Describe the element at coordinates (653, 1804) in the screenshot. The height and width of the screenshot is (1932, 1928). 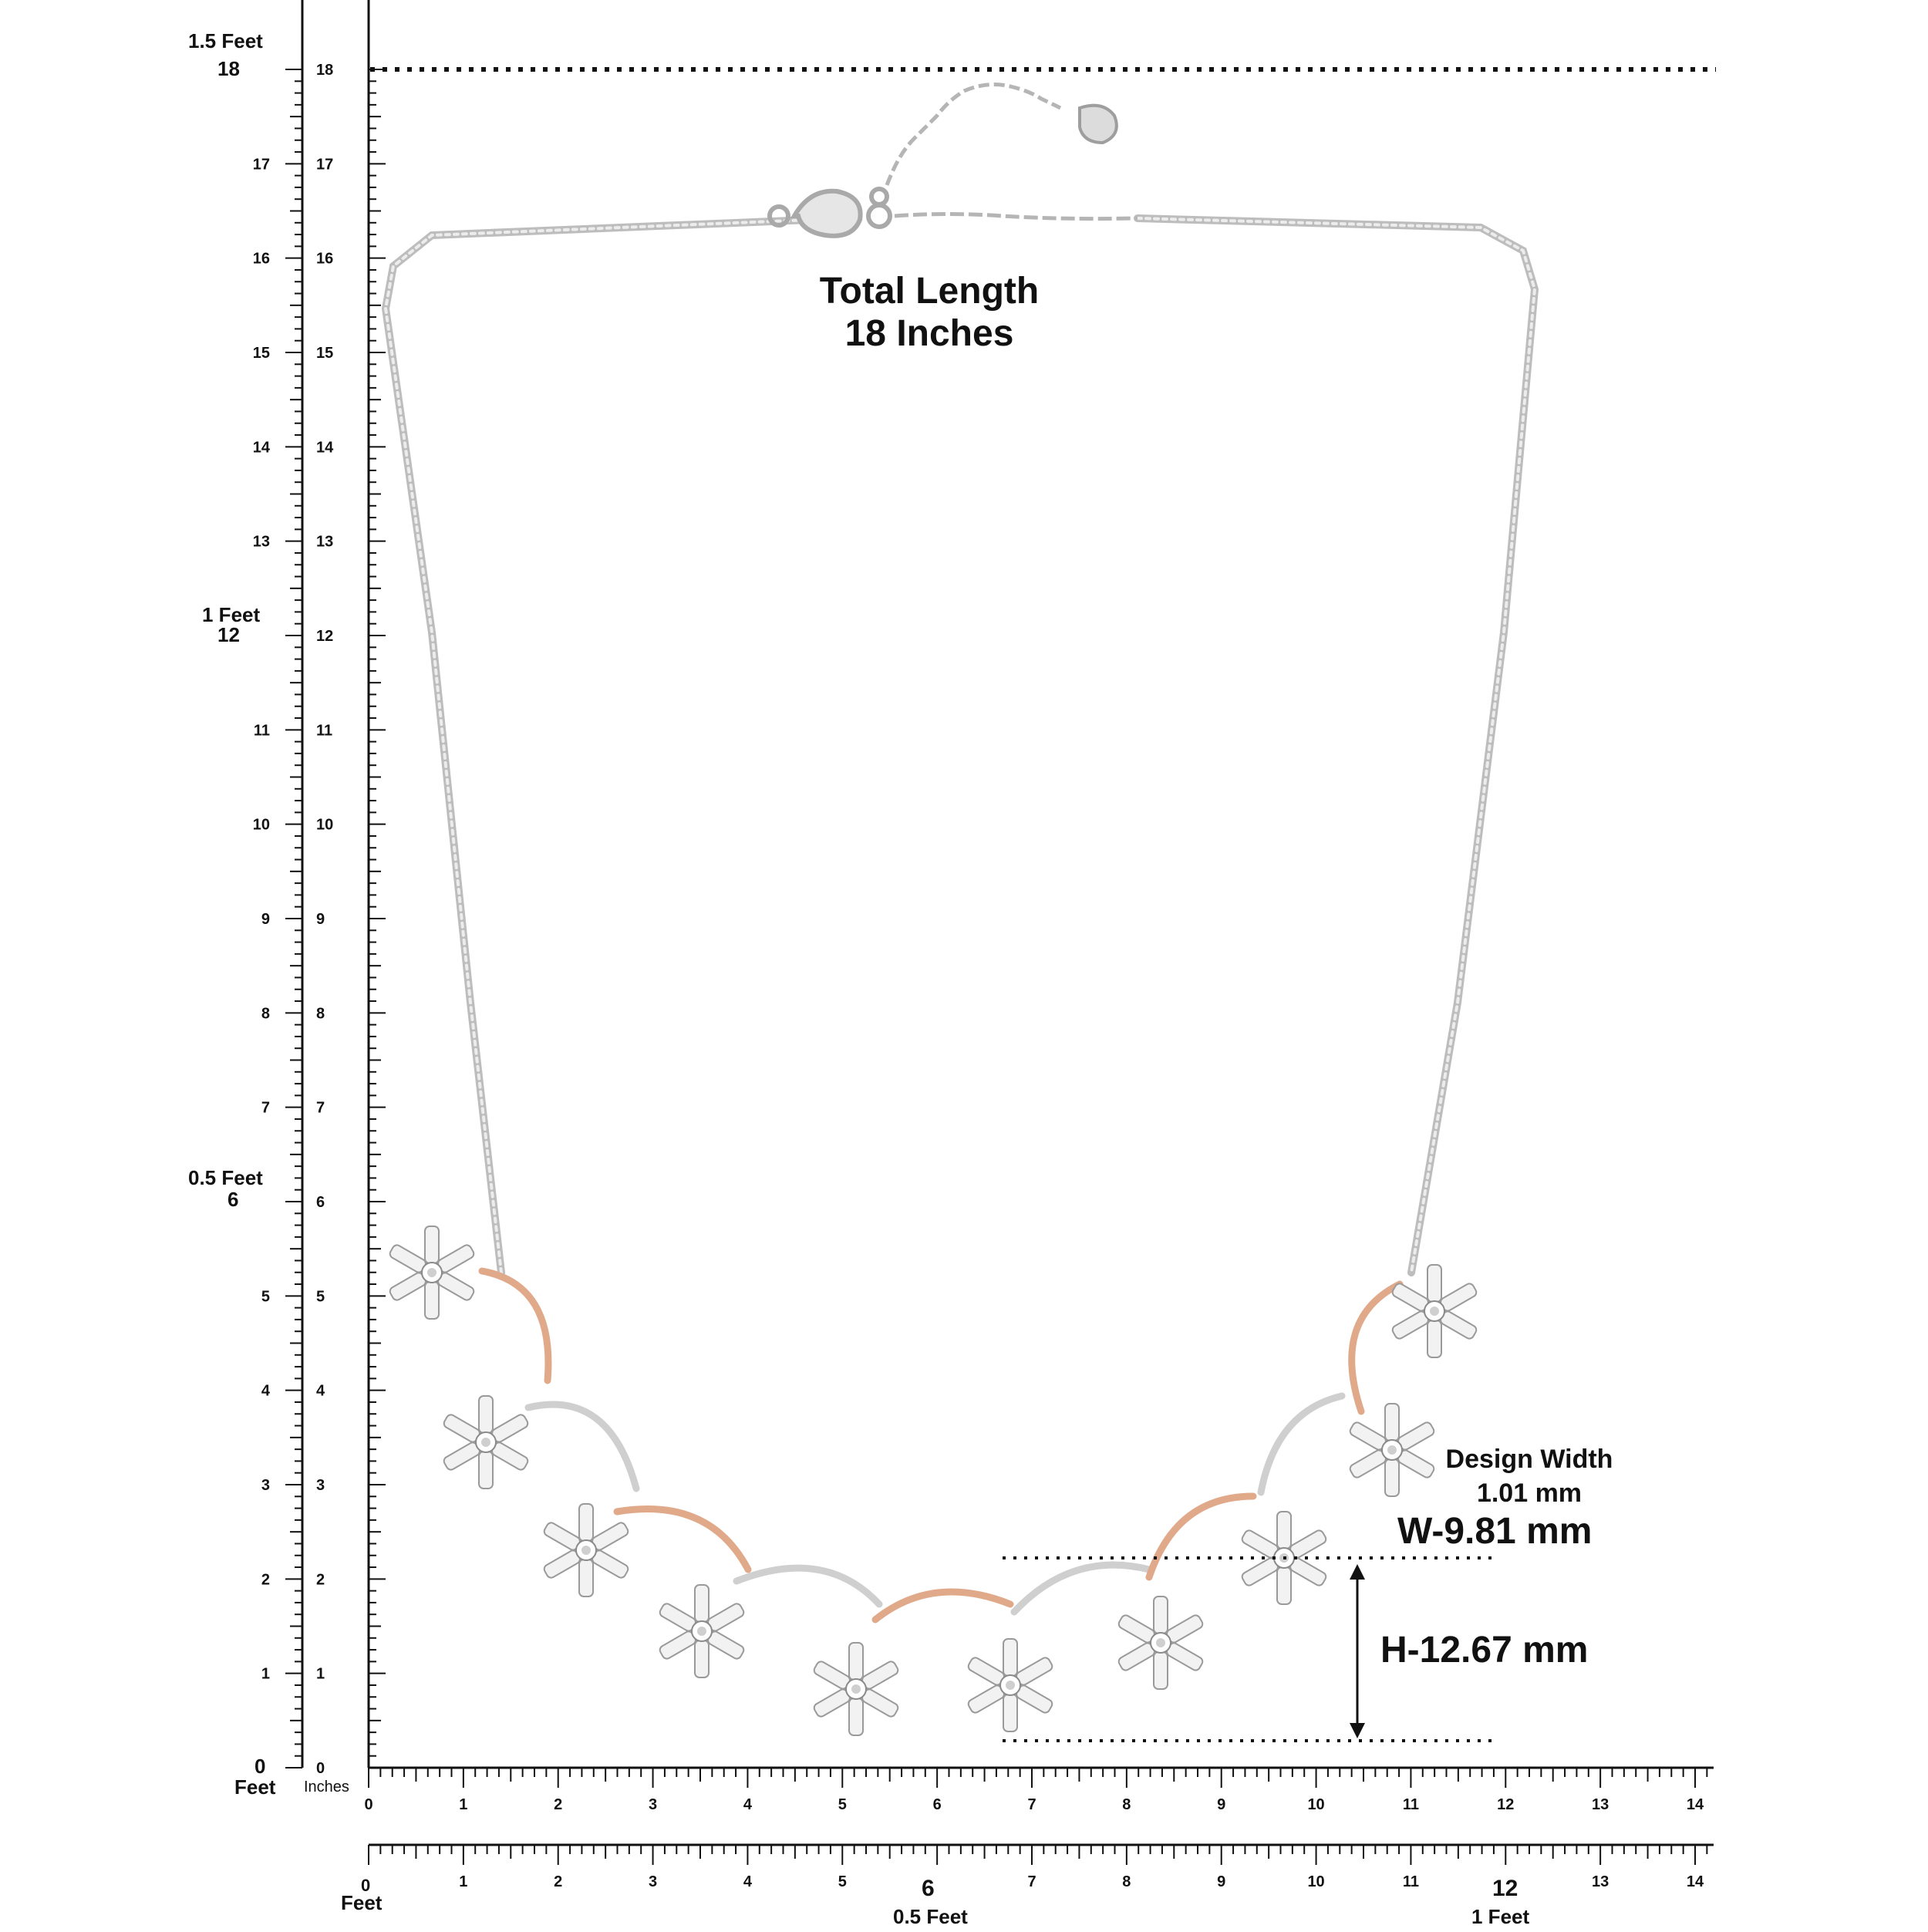
I see `bottom1-number: 3` at that location.